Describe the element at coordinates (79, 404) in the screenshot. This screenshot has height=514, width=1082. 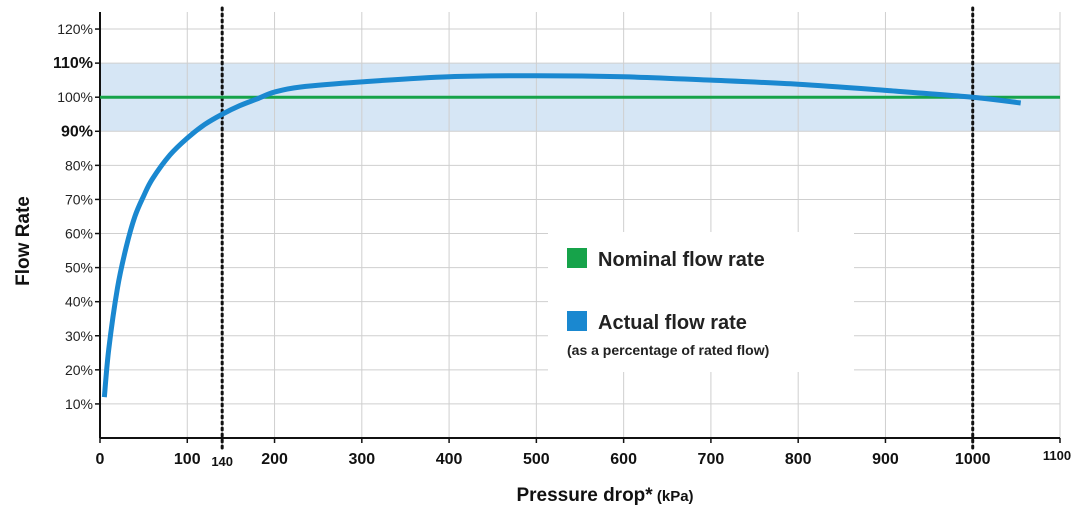
I see `y-tick-label: 10%` at that location.